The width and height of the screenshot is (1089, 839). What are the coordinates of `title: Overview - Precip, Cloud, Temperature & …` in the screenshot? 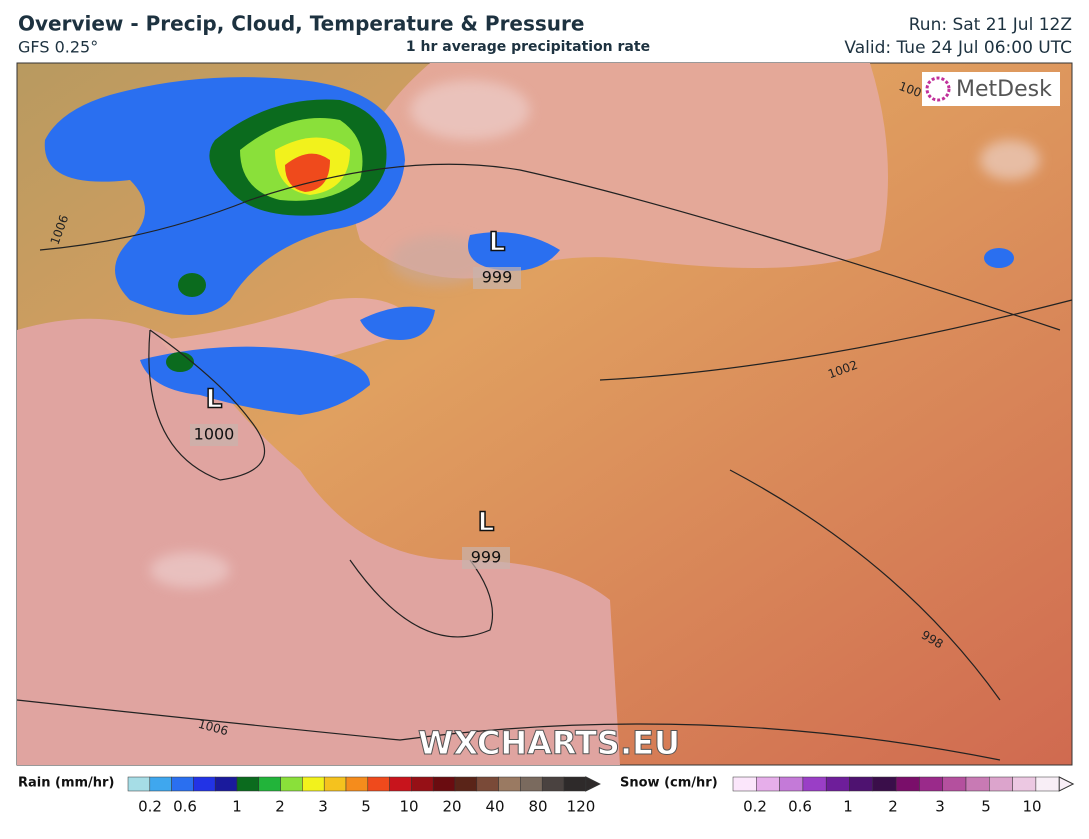 It's located at (301, 24).